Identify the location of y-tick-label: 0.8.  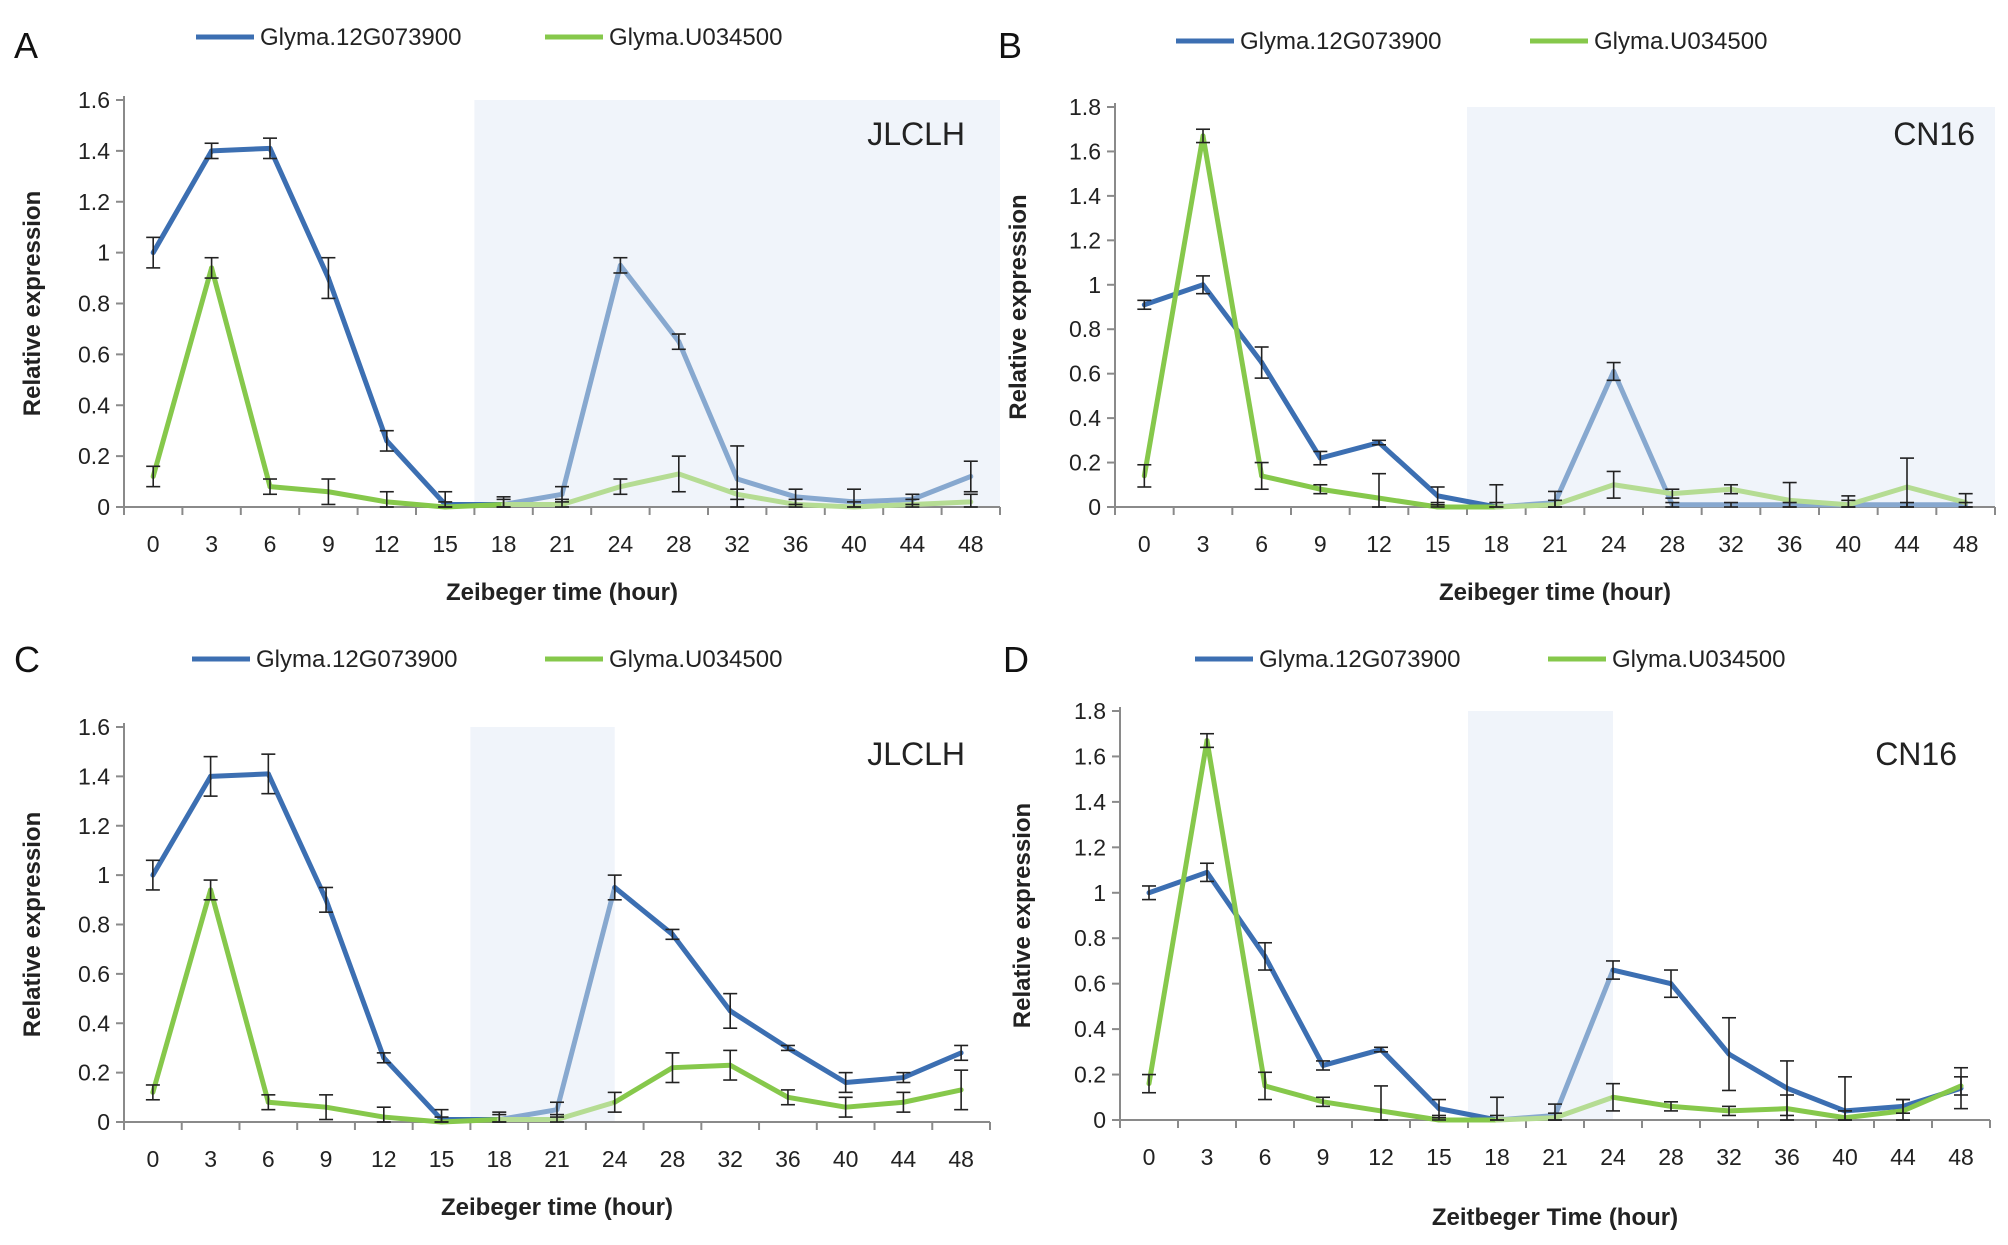
(94, 304).